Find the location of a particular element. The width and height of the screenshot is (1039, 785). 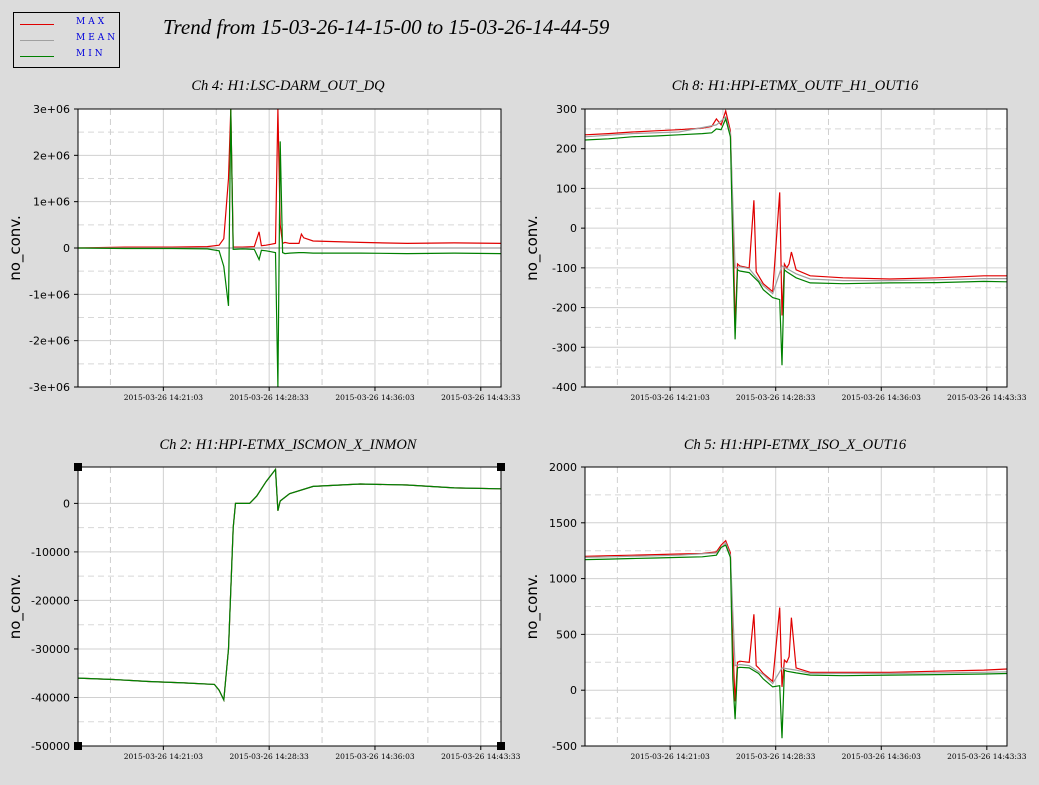

y-tick-label: -1e+06 is located at coordinates (49, 294).